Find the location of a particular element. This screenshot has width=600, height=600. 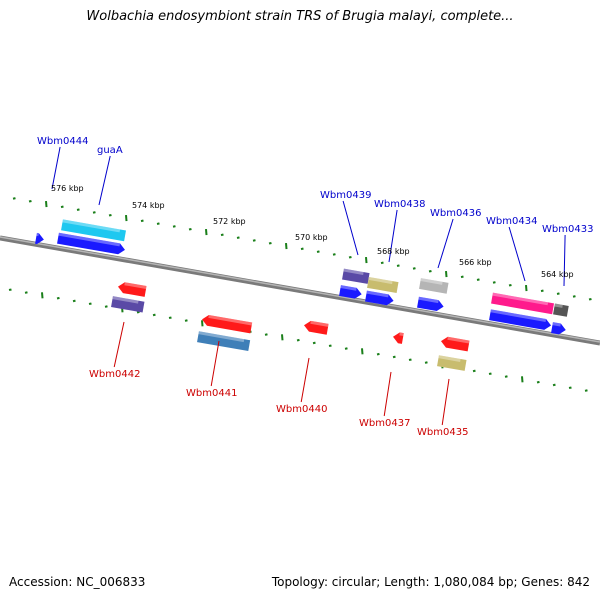

reverse-gene-label: Wbm0441 is located at coordinates (211, 393).